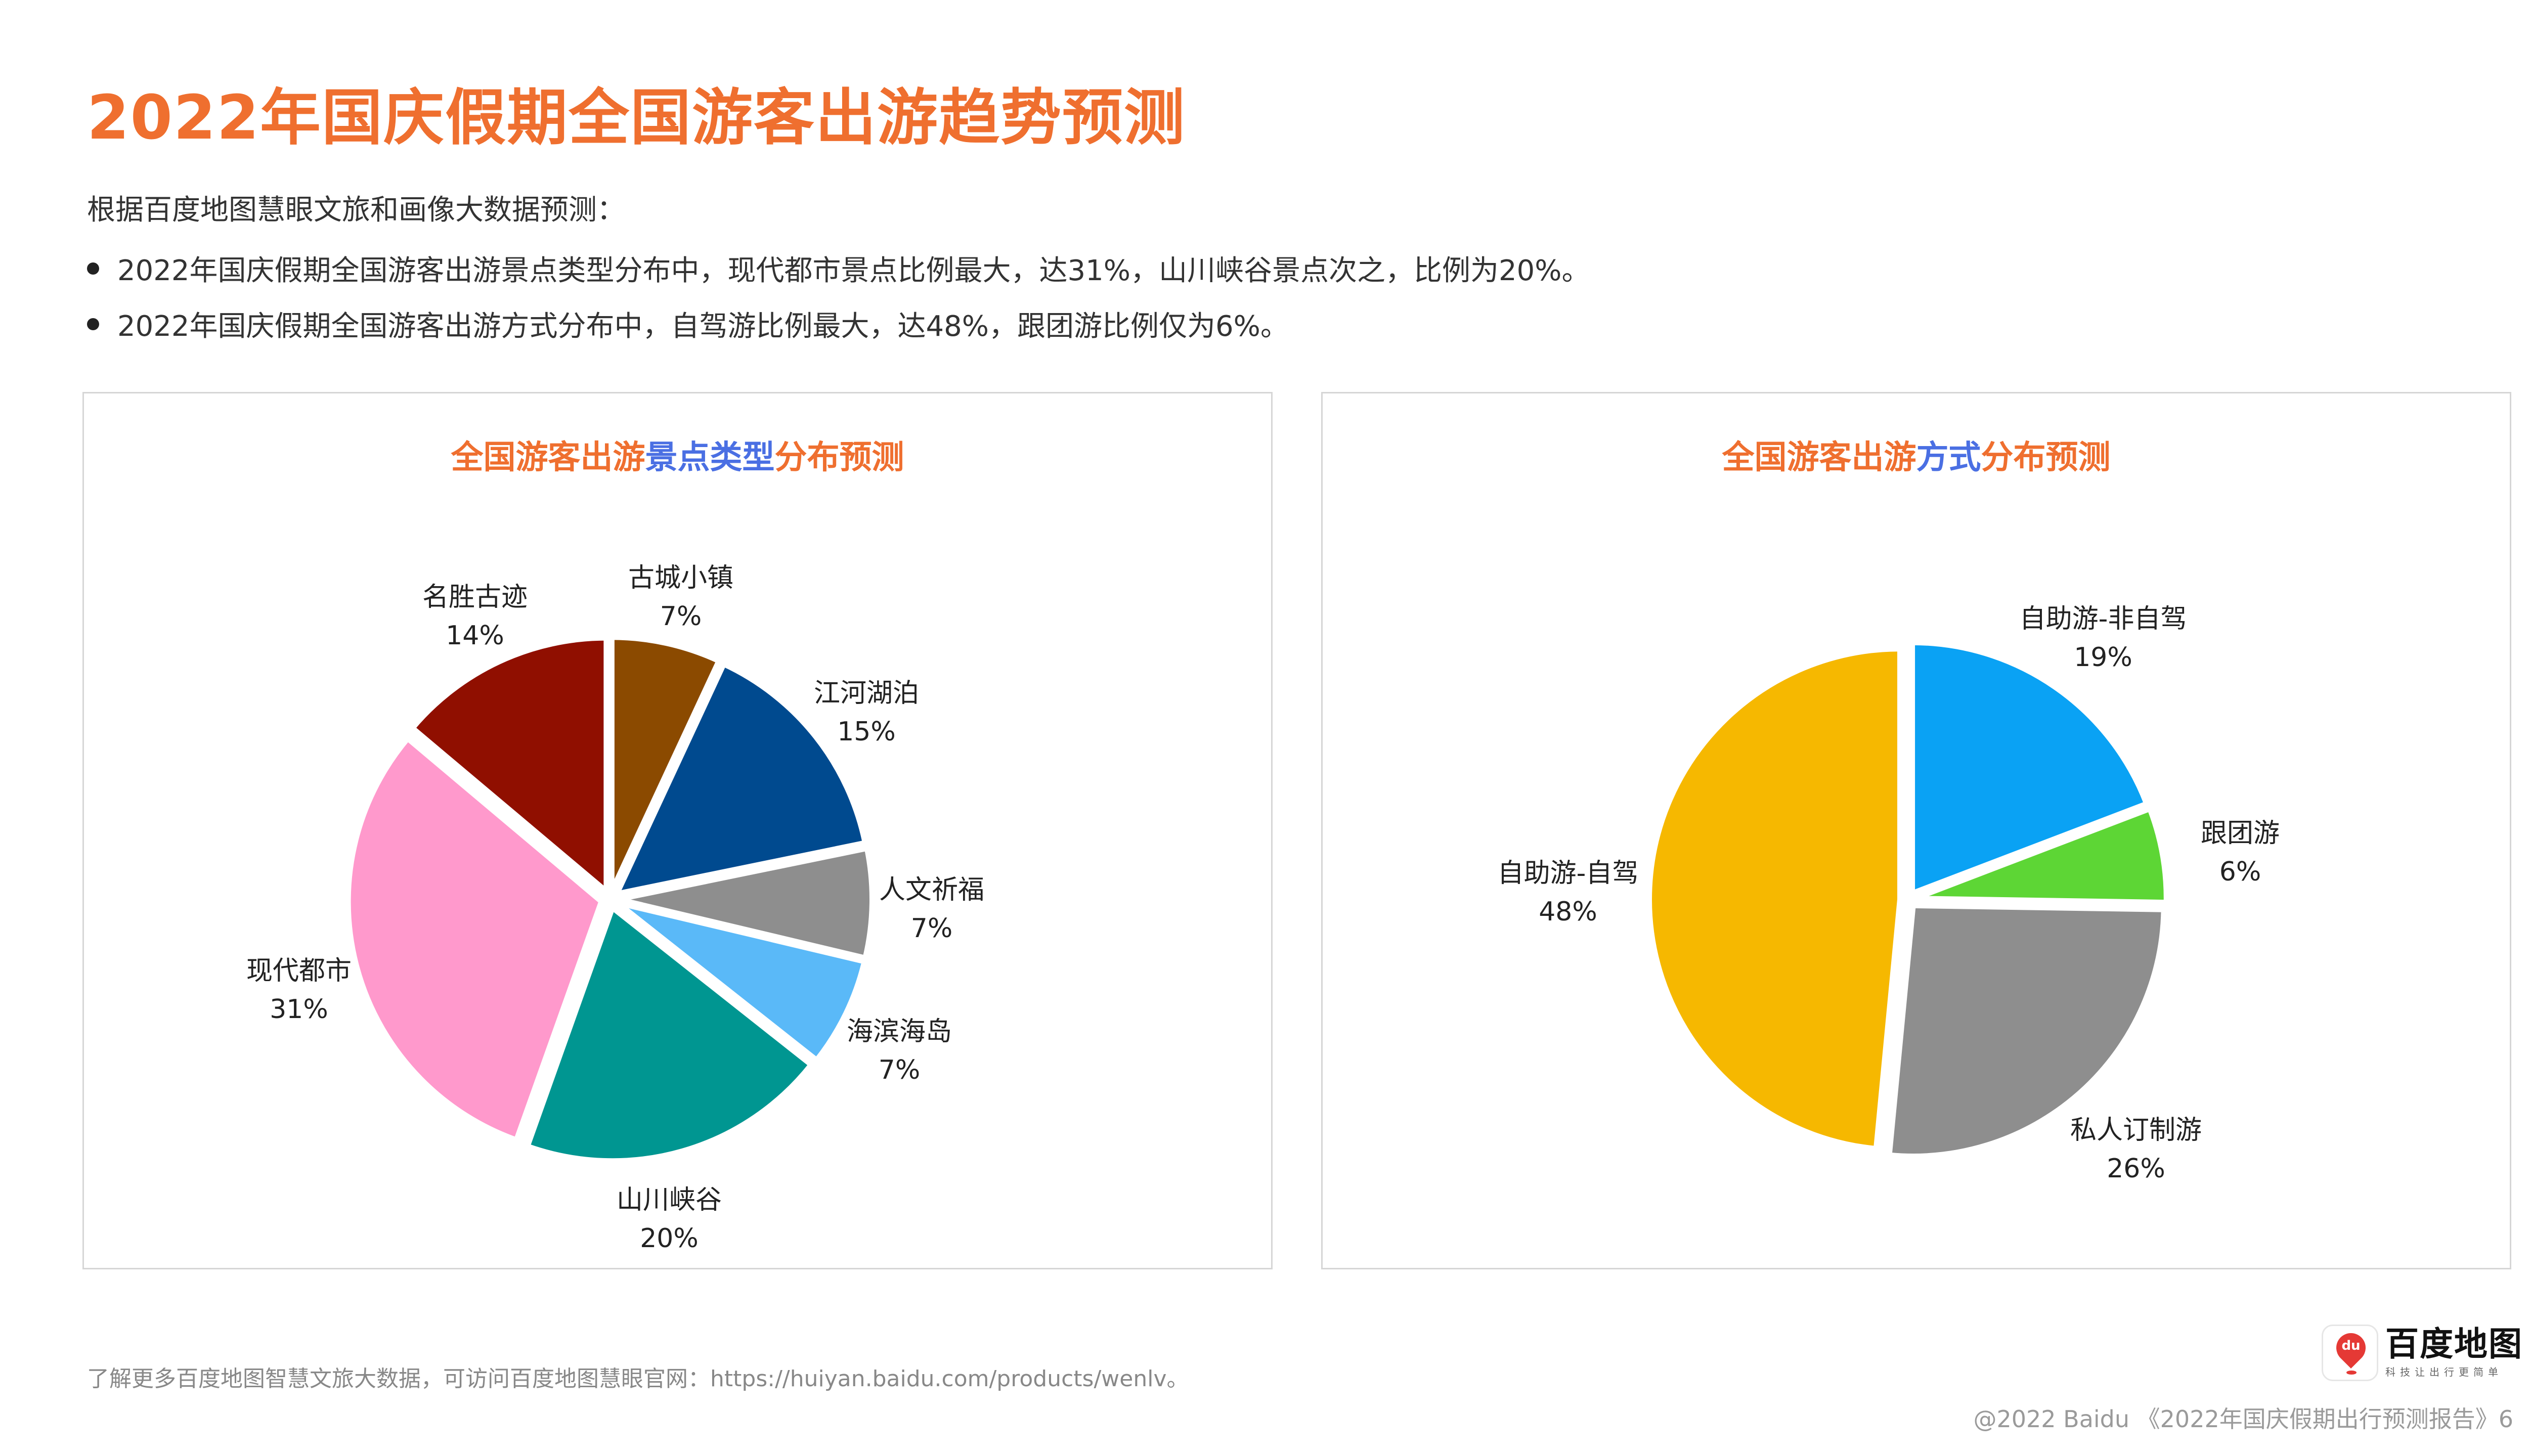 The width and height of the screenshot is (2529, 1456). Describe the element at coordinates (475, 597) in the screenshot. I see `slice-label: 名胜古迹` at that location.